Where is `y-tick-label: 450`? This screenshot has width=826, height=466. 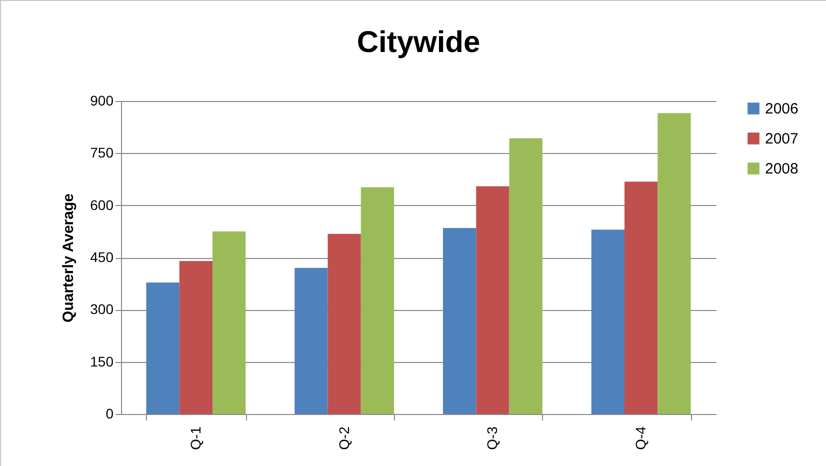 y-tick-label: 450 is located at coordinates (102, 257).